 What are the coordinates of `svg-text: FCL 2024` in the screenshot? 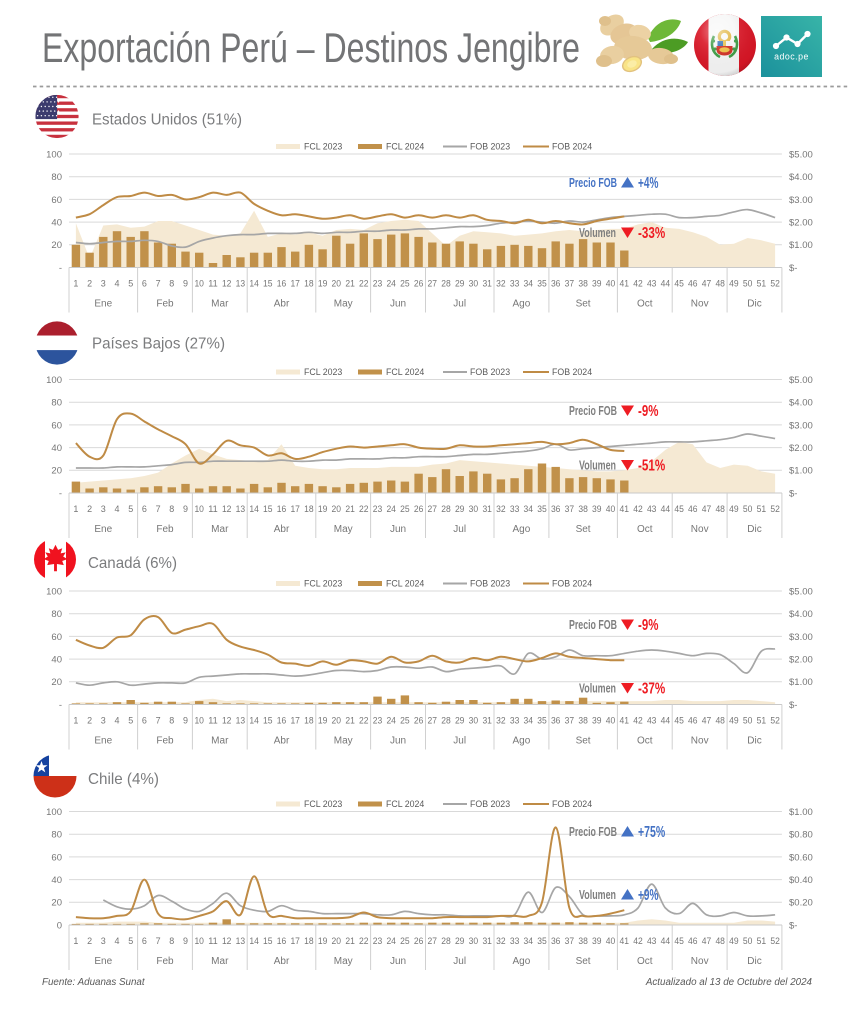 It's located at (405, 372).